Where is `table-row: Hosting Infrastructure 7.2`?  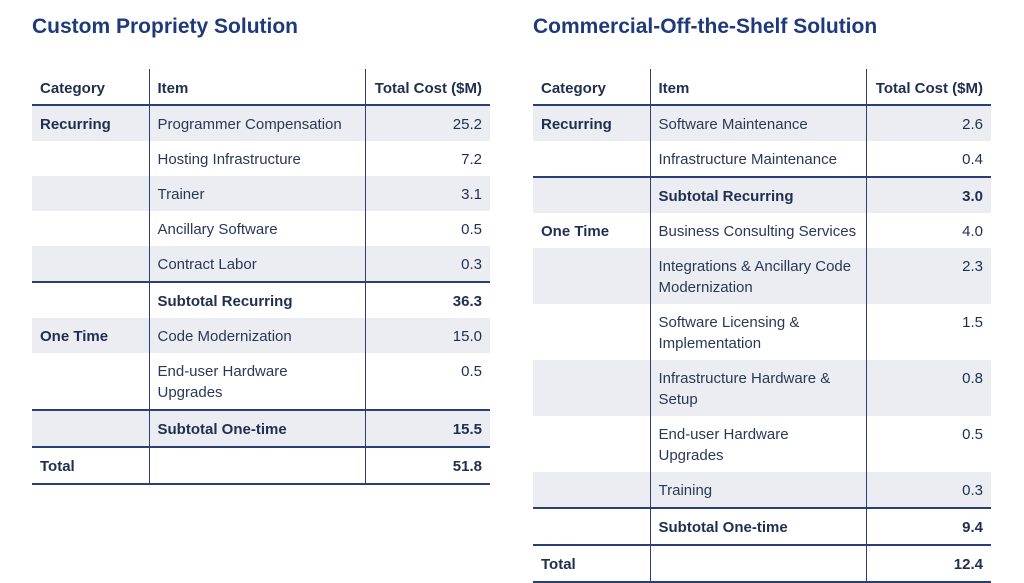 table-row: Hosting Infrastructure 7.2 is located at coordinates (261, 158).